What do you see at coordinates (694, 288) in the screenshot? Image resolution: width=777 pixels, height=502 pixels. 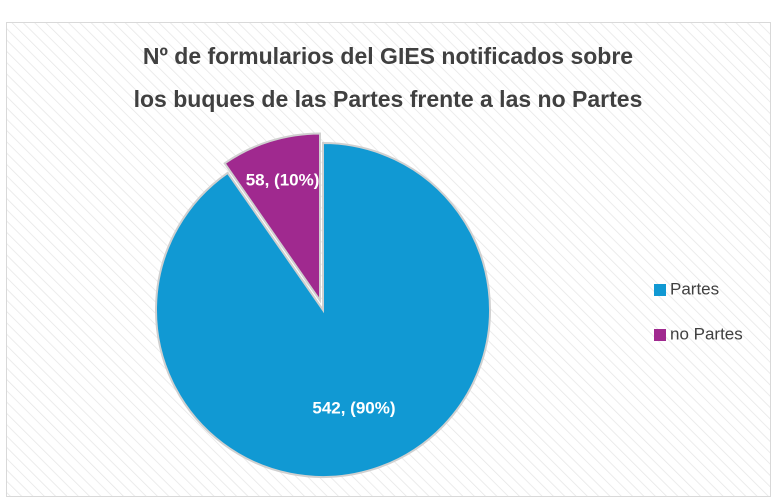 I see `legend-label: Partes` at bounding box center [694, 288].